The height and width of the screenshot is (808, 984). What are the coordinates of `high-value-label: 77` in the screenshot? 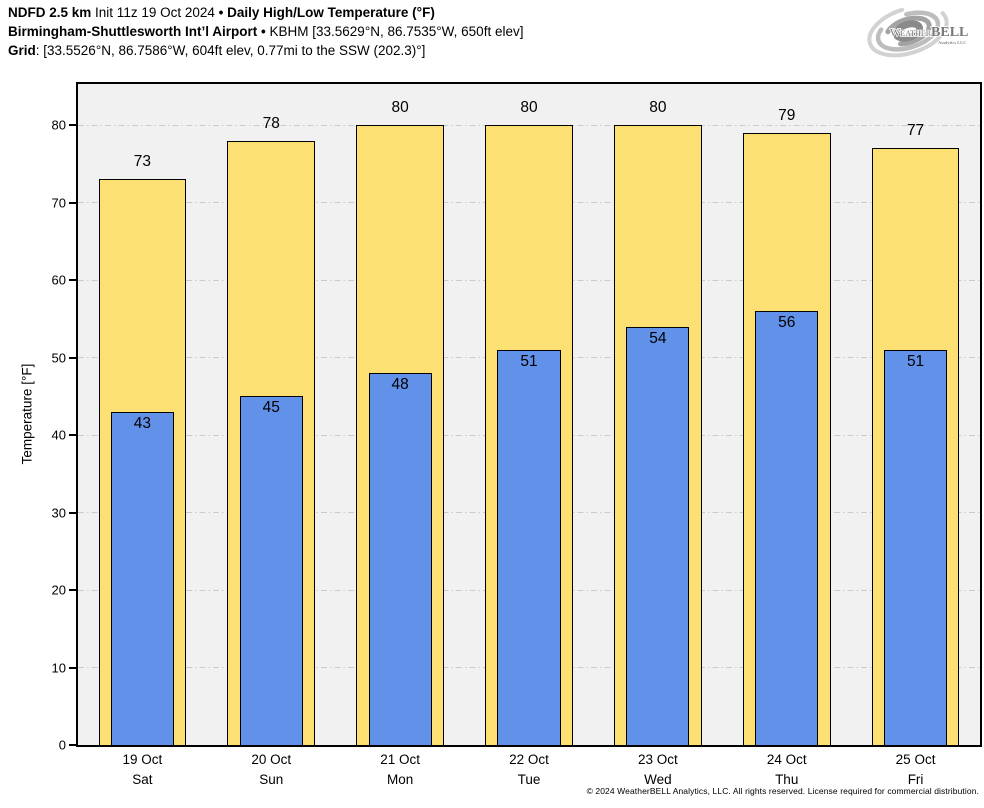 It's located at (915, 131).